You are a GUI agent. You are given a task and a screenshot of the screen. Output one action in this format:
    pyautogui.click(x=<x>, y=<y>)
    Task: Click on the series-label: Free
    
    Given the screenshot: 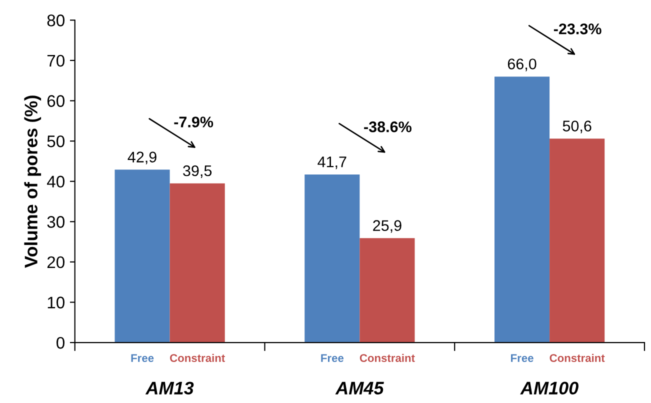 What is the action you would take?
    pyautogui.click(x=142, y=358)
    